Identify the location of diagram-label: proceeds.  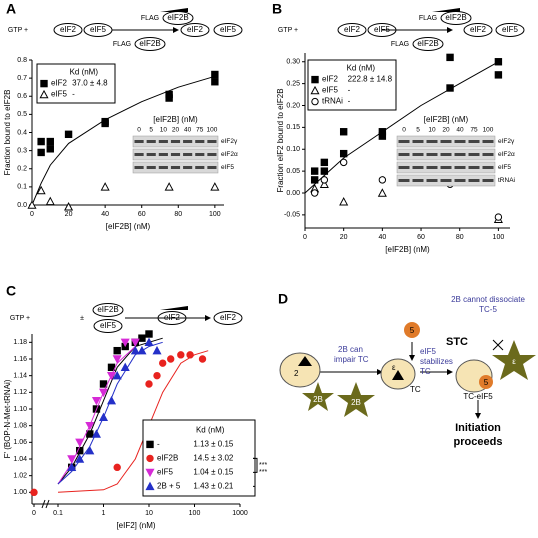
(478, 442).